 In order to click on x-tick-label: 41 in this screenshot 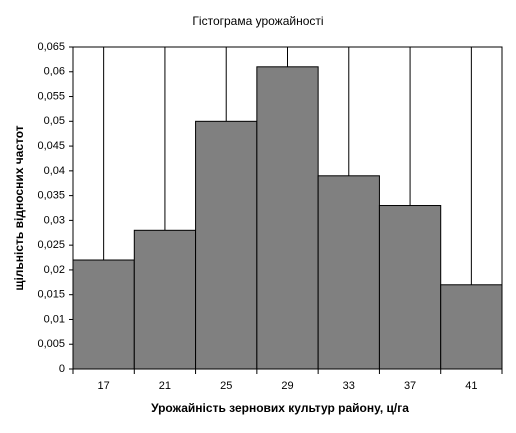, I will do `click(471, 386)`.